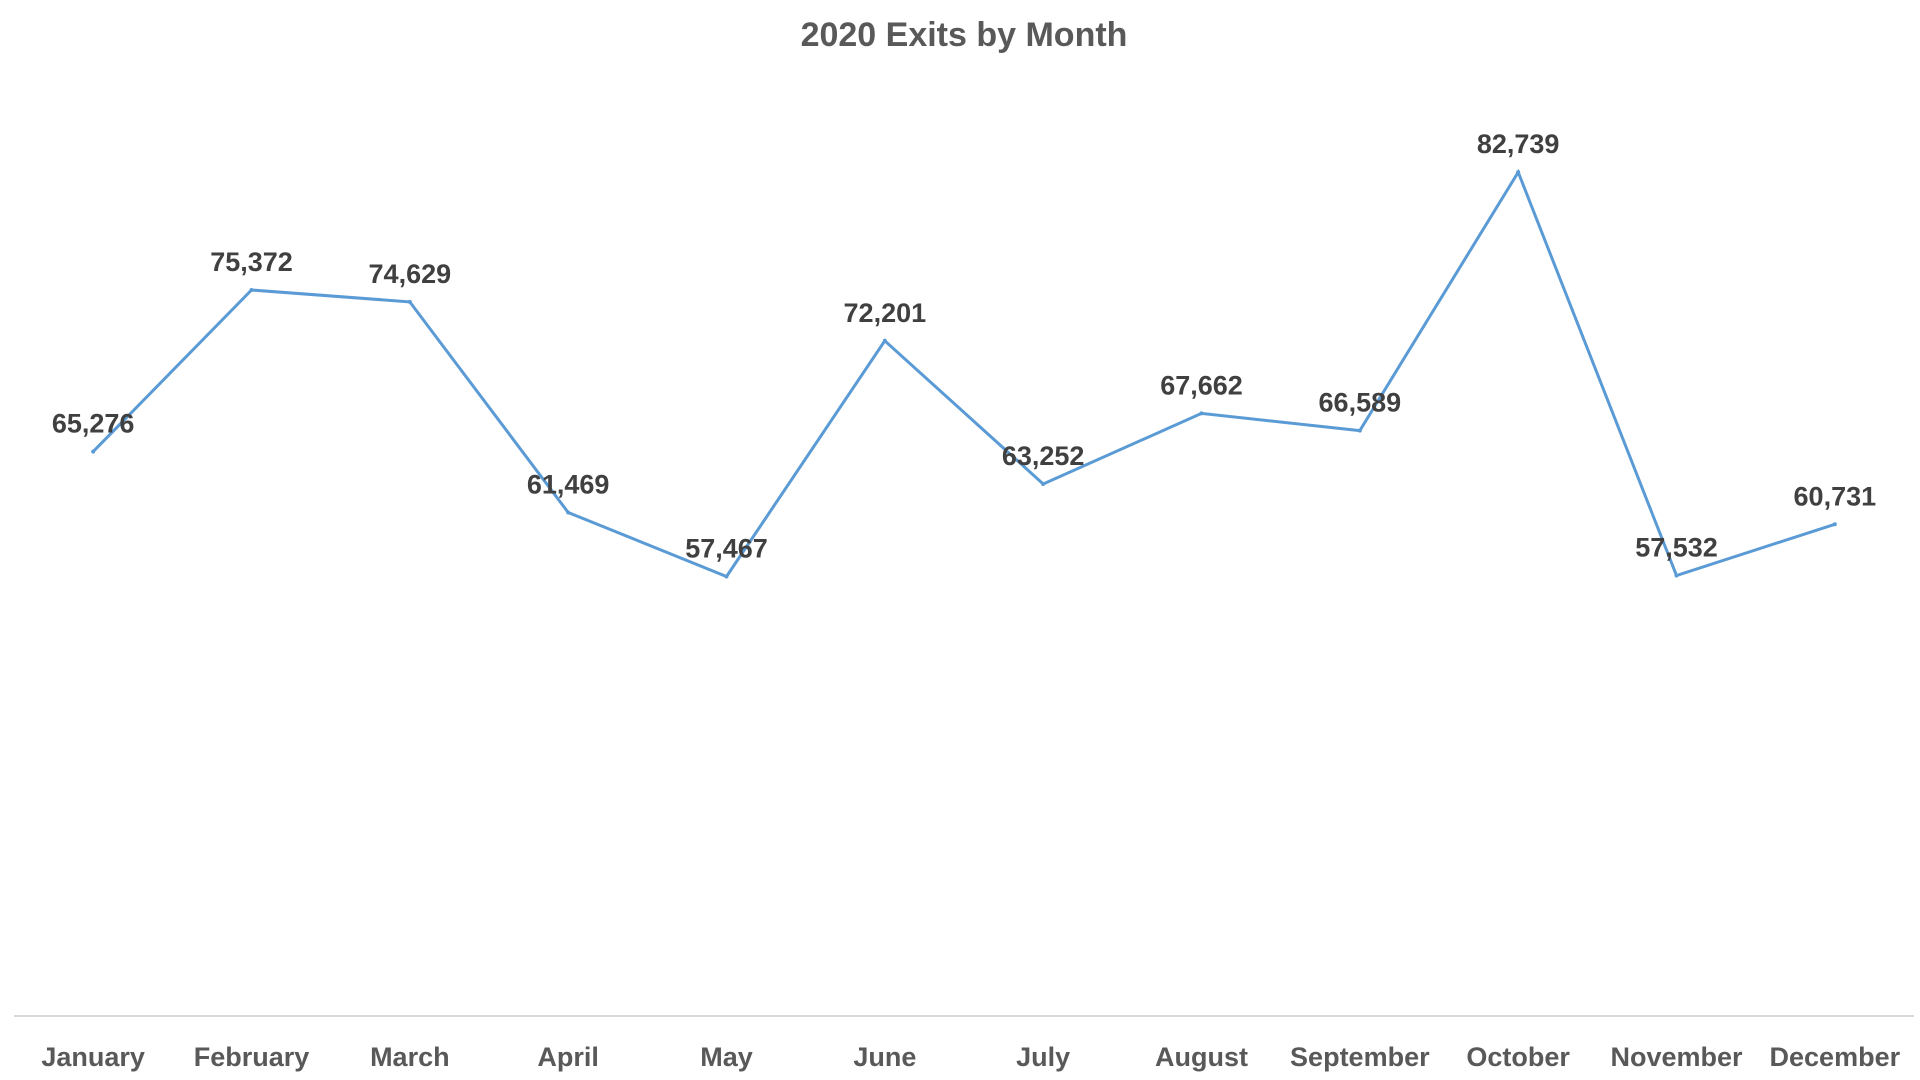 The height and width of the screenshot is (1080, 1920). I want to click on data-point-march, so click(409, 301).